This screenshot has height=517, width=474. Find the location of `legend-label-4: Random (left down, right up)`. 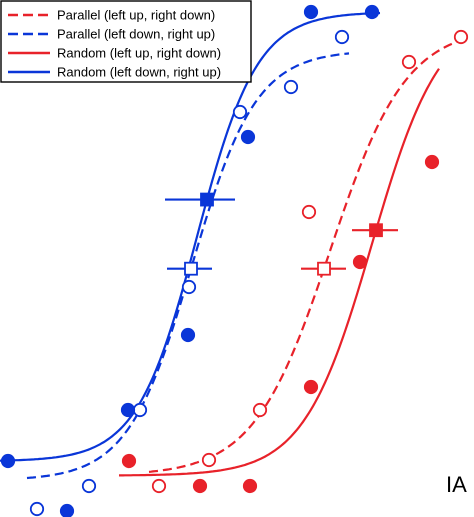

legend-label-4: Random (left down, right up) is located at coordinates (139, 72).